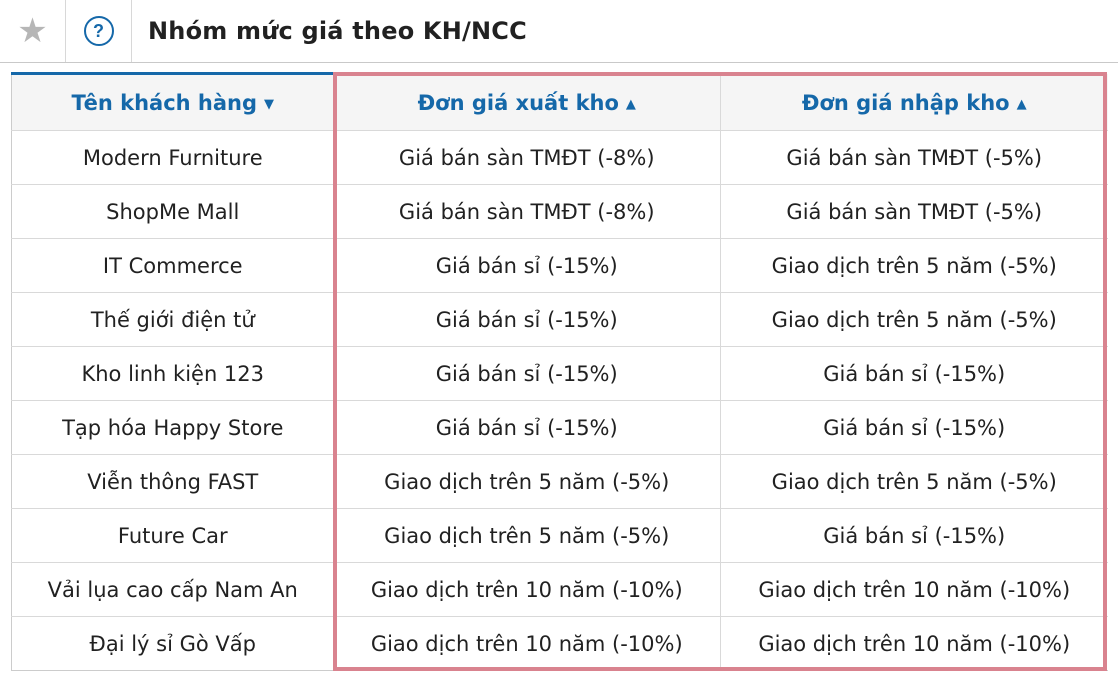  What do you see at coordinates (337, 31) in the screenshot?
I see `page-title: Nhóm mức giá theo KH/NCC` at bounding box center [337, 31].